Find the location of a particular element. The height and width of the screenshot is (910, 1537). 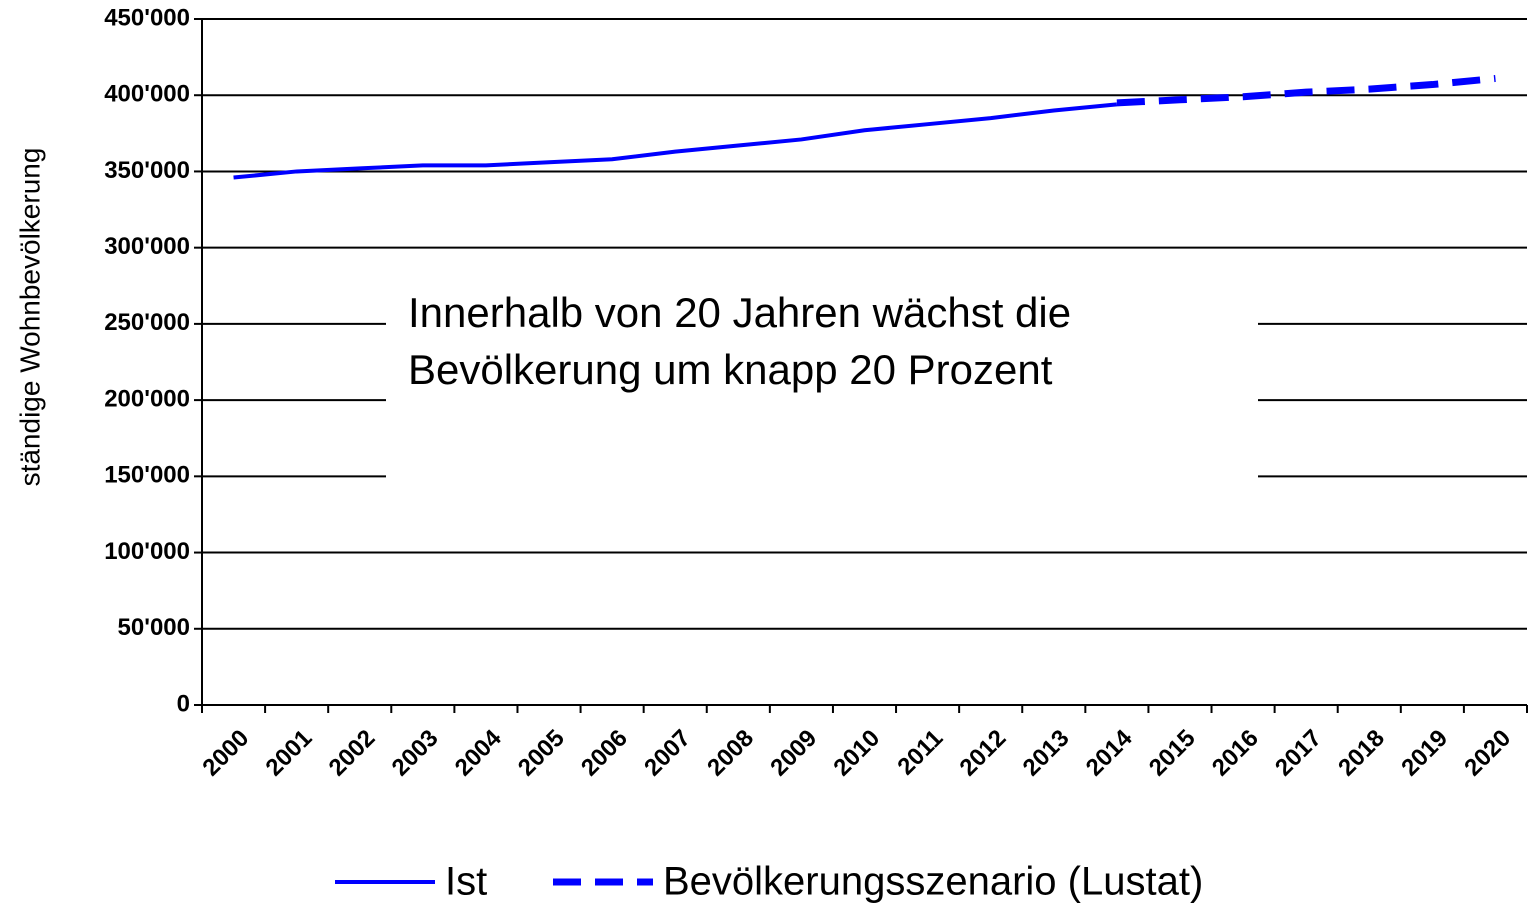

x-tick-label: 2012 is located at coordinates (983, 753).